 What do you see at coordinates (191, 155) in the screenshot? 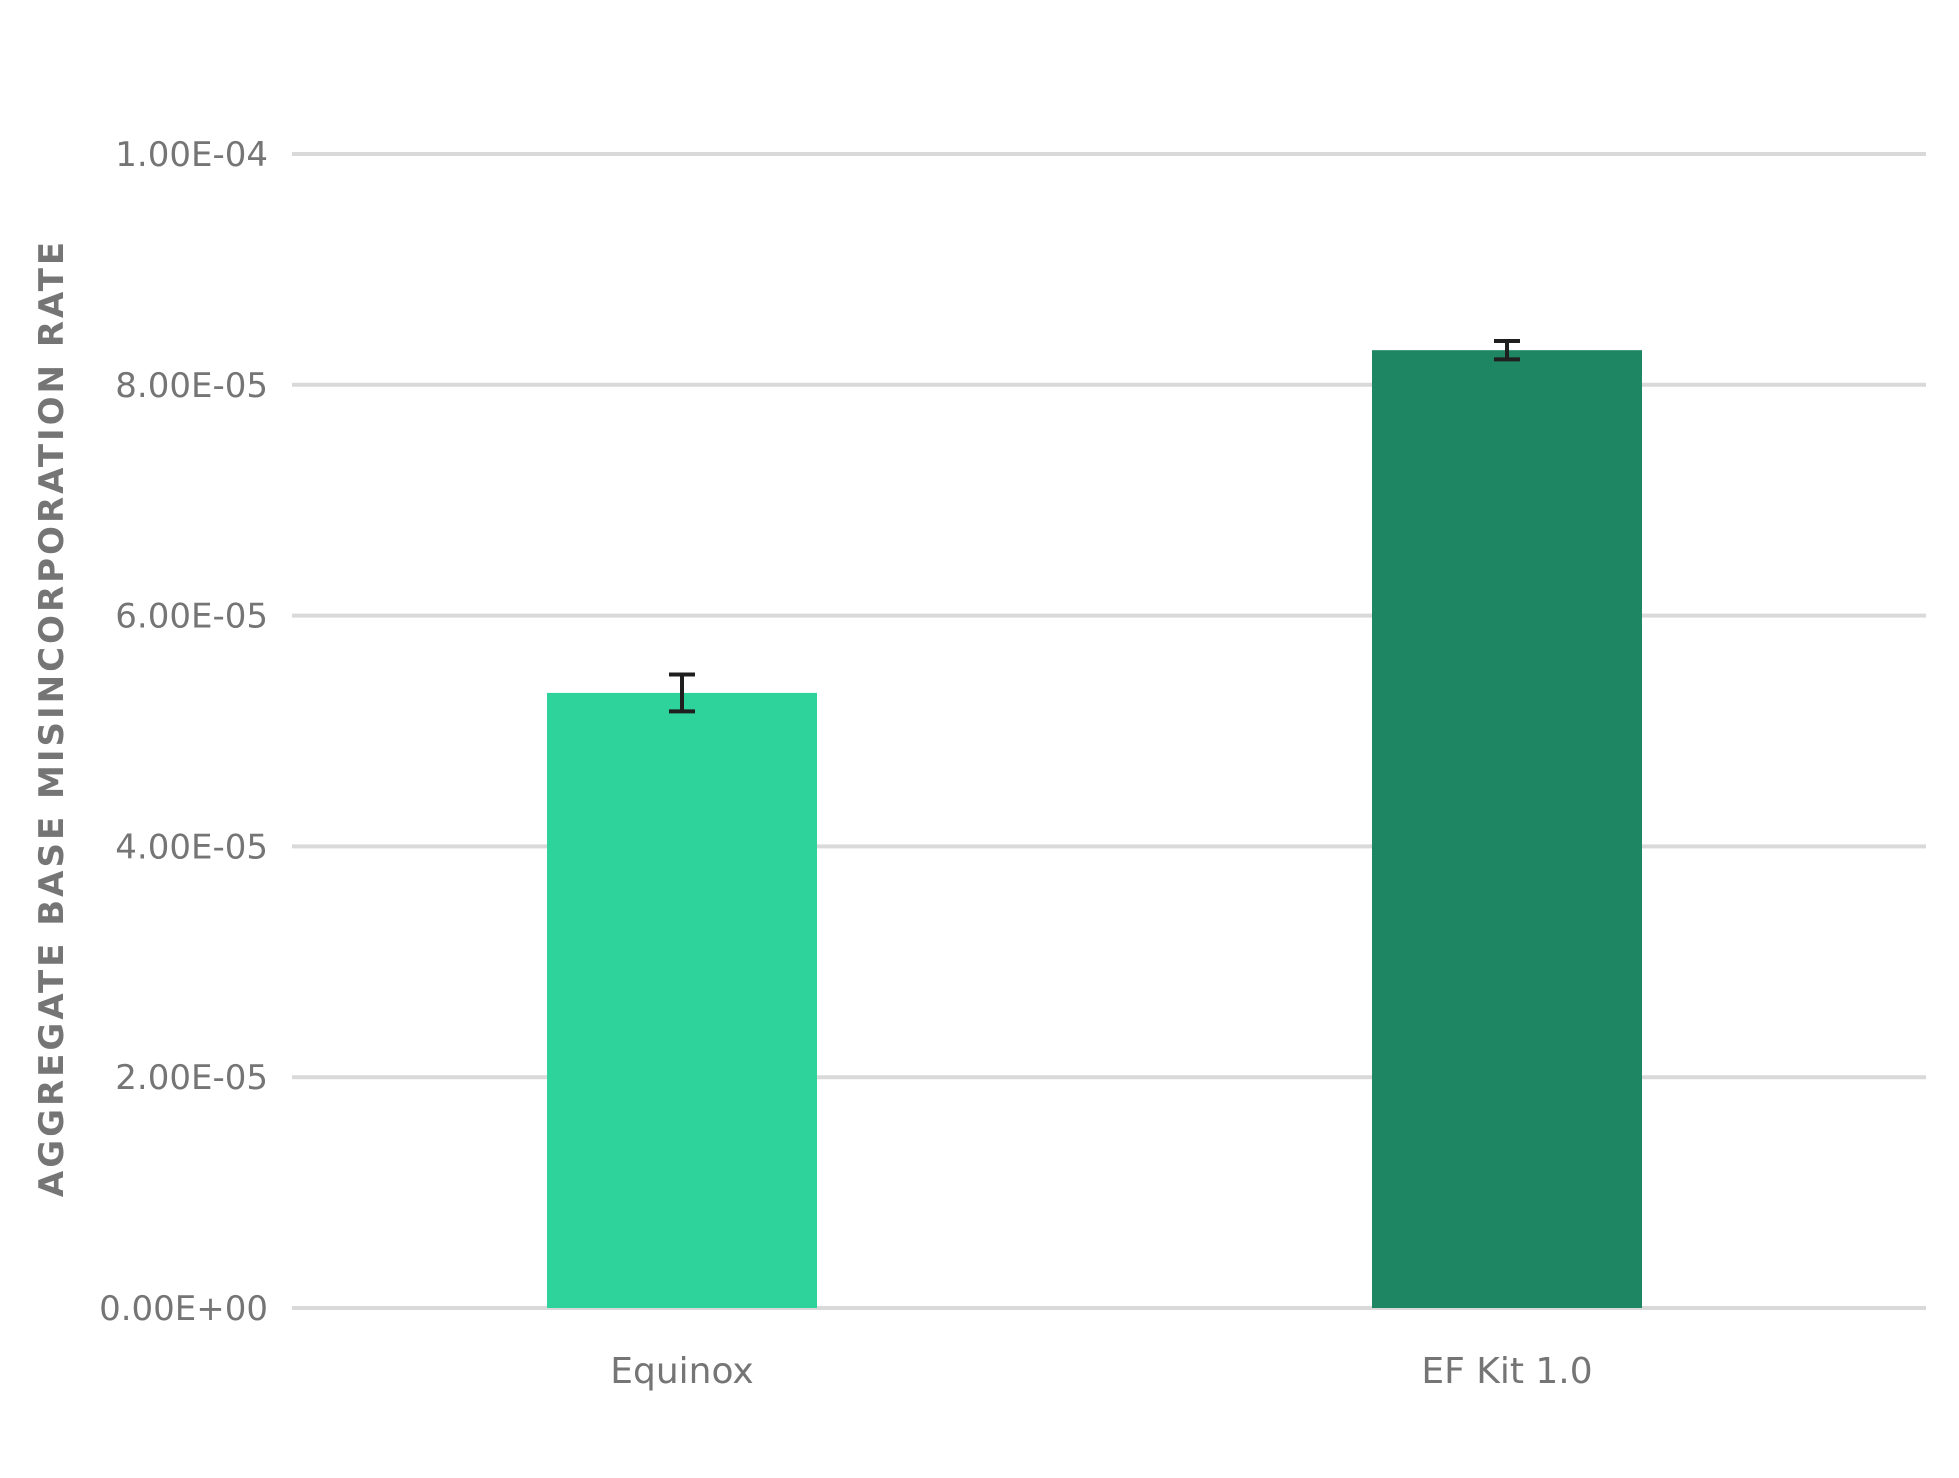
I see `y-tick-label-5: 1.00E-04` at bounding box center [191, 155].